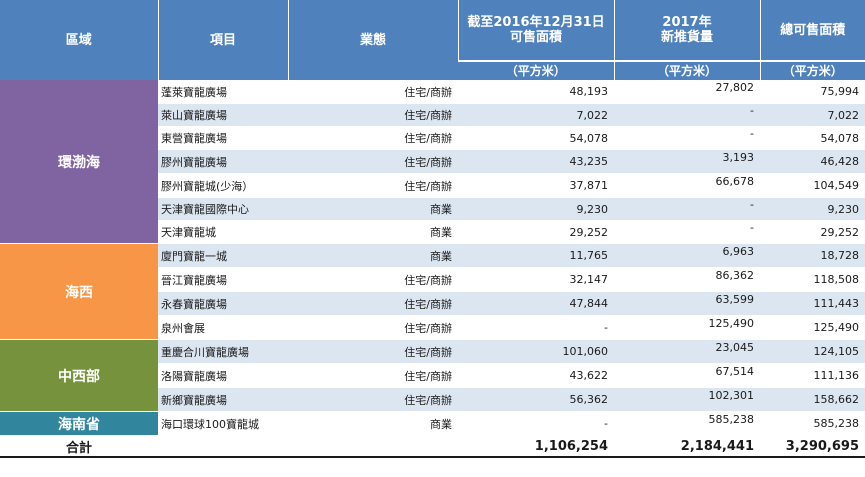  What do you see at coordinates (536, 446) in the screenshot?
I see `total-available: 1,106,254` at bounding box center [536, 446].